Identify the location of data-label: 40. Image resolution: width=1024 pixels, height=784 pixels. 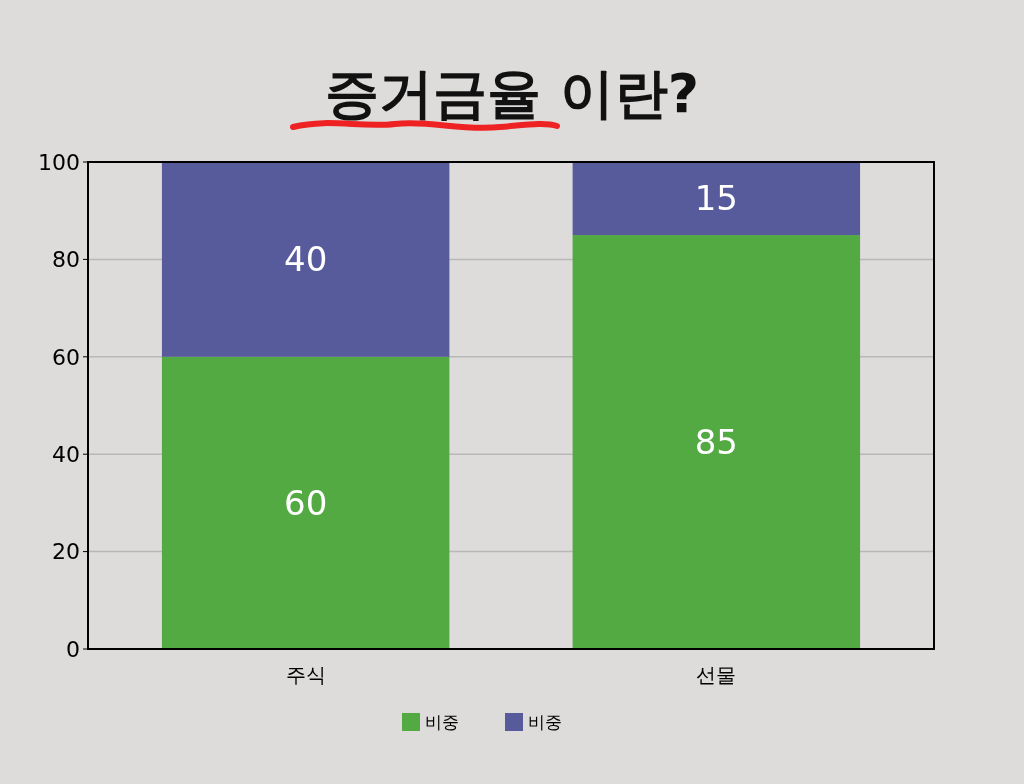
(306, 259).